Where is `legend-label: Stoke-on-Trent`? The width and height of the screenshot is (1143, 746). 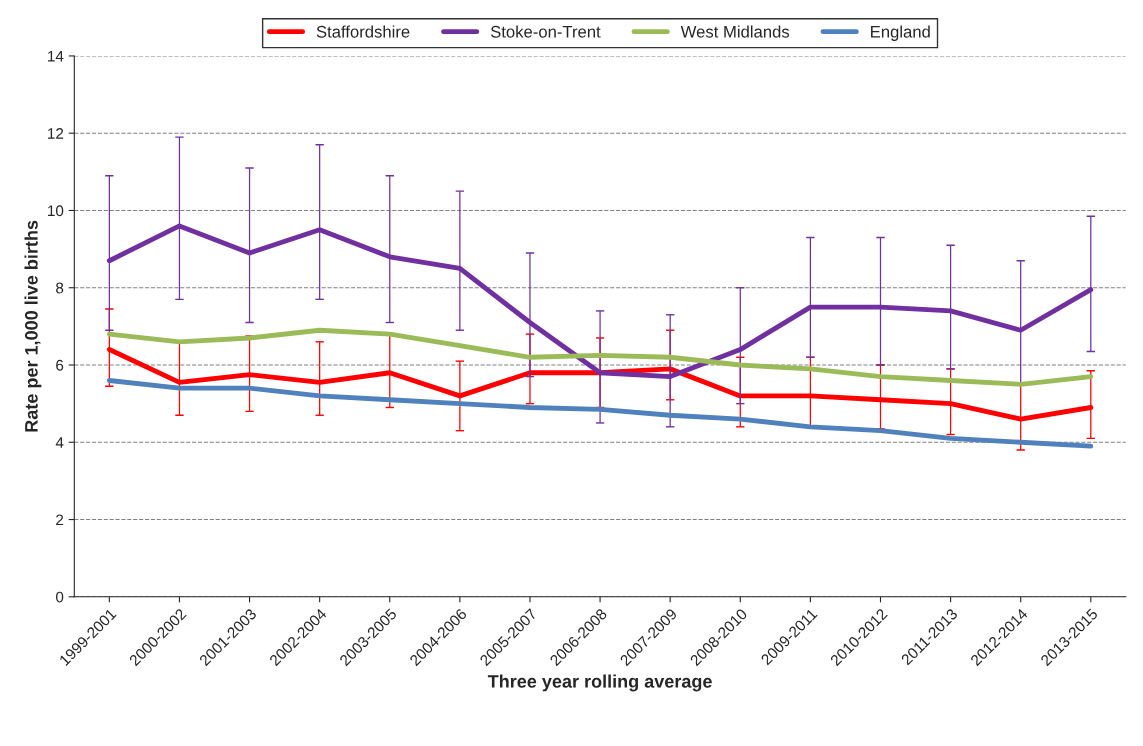 legend-label: Stoke-on-Trent is located at coordinates (545, 31).